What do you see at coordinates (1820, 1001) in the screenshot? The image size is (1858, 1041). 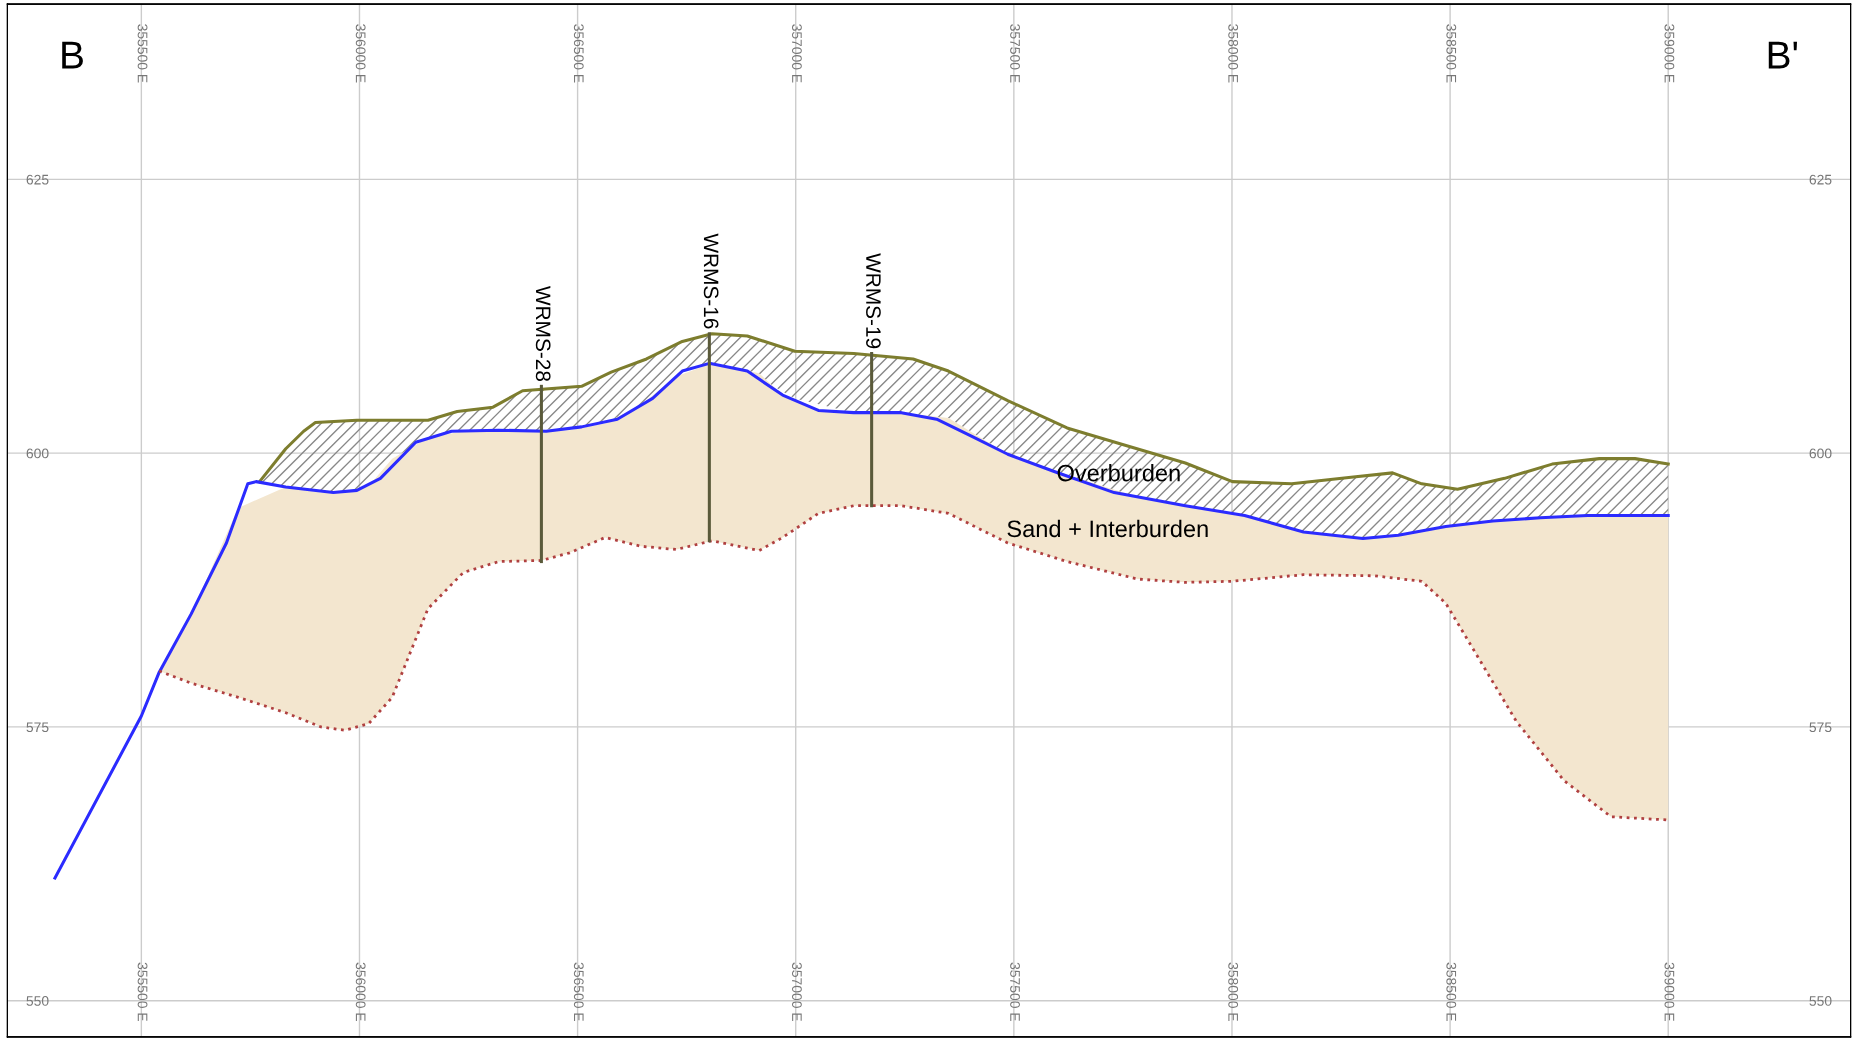 I see `y2-tick-label: 550` at bounding box center [1820, 1001].